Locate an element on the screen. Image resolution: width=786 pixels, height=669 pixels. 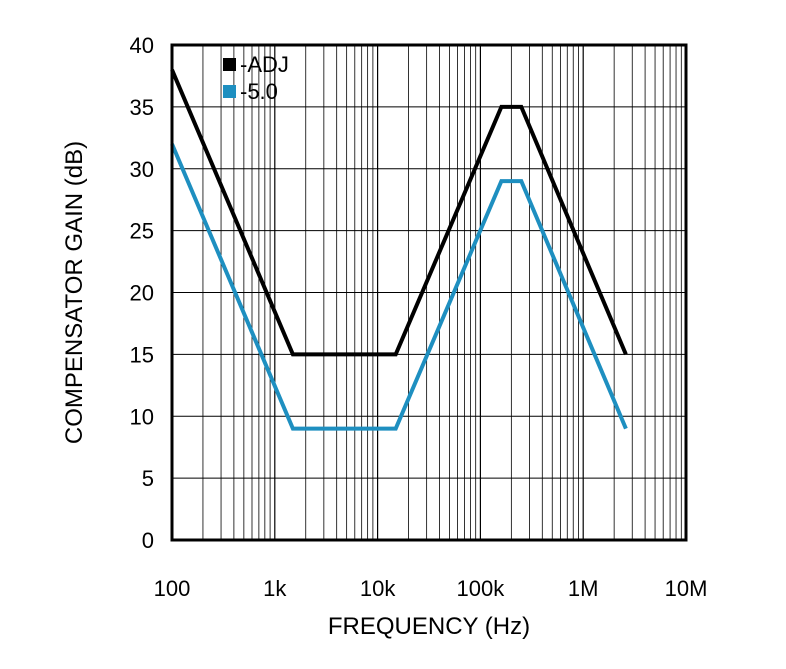
y-tick-label: 40 is located at coordinates (142, 45).